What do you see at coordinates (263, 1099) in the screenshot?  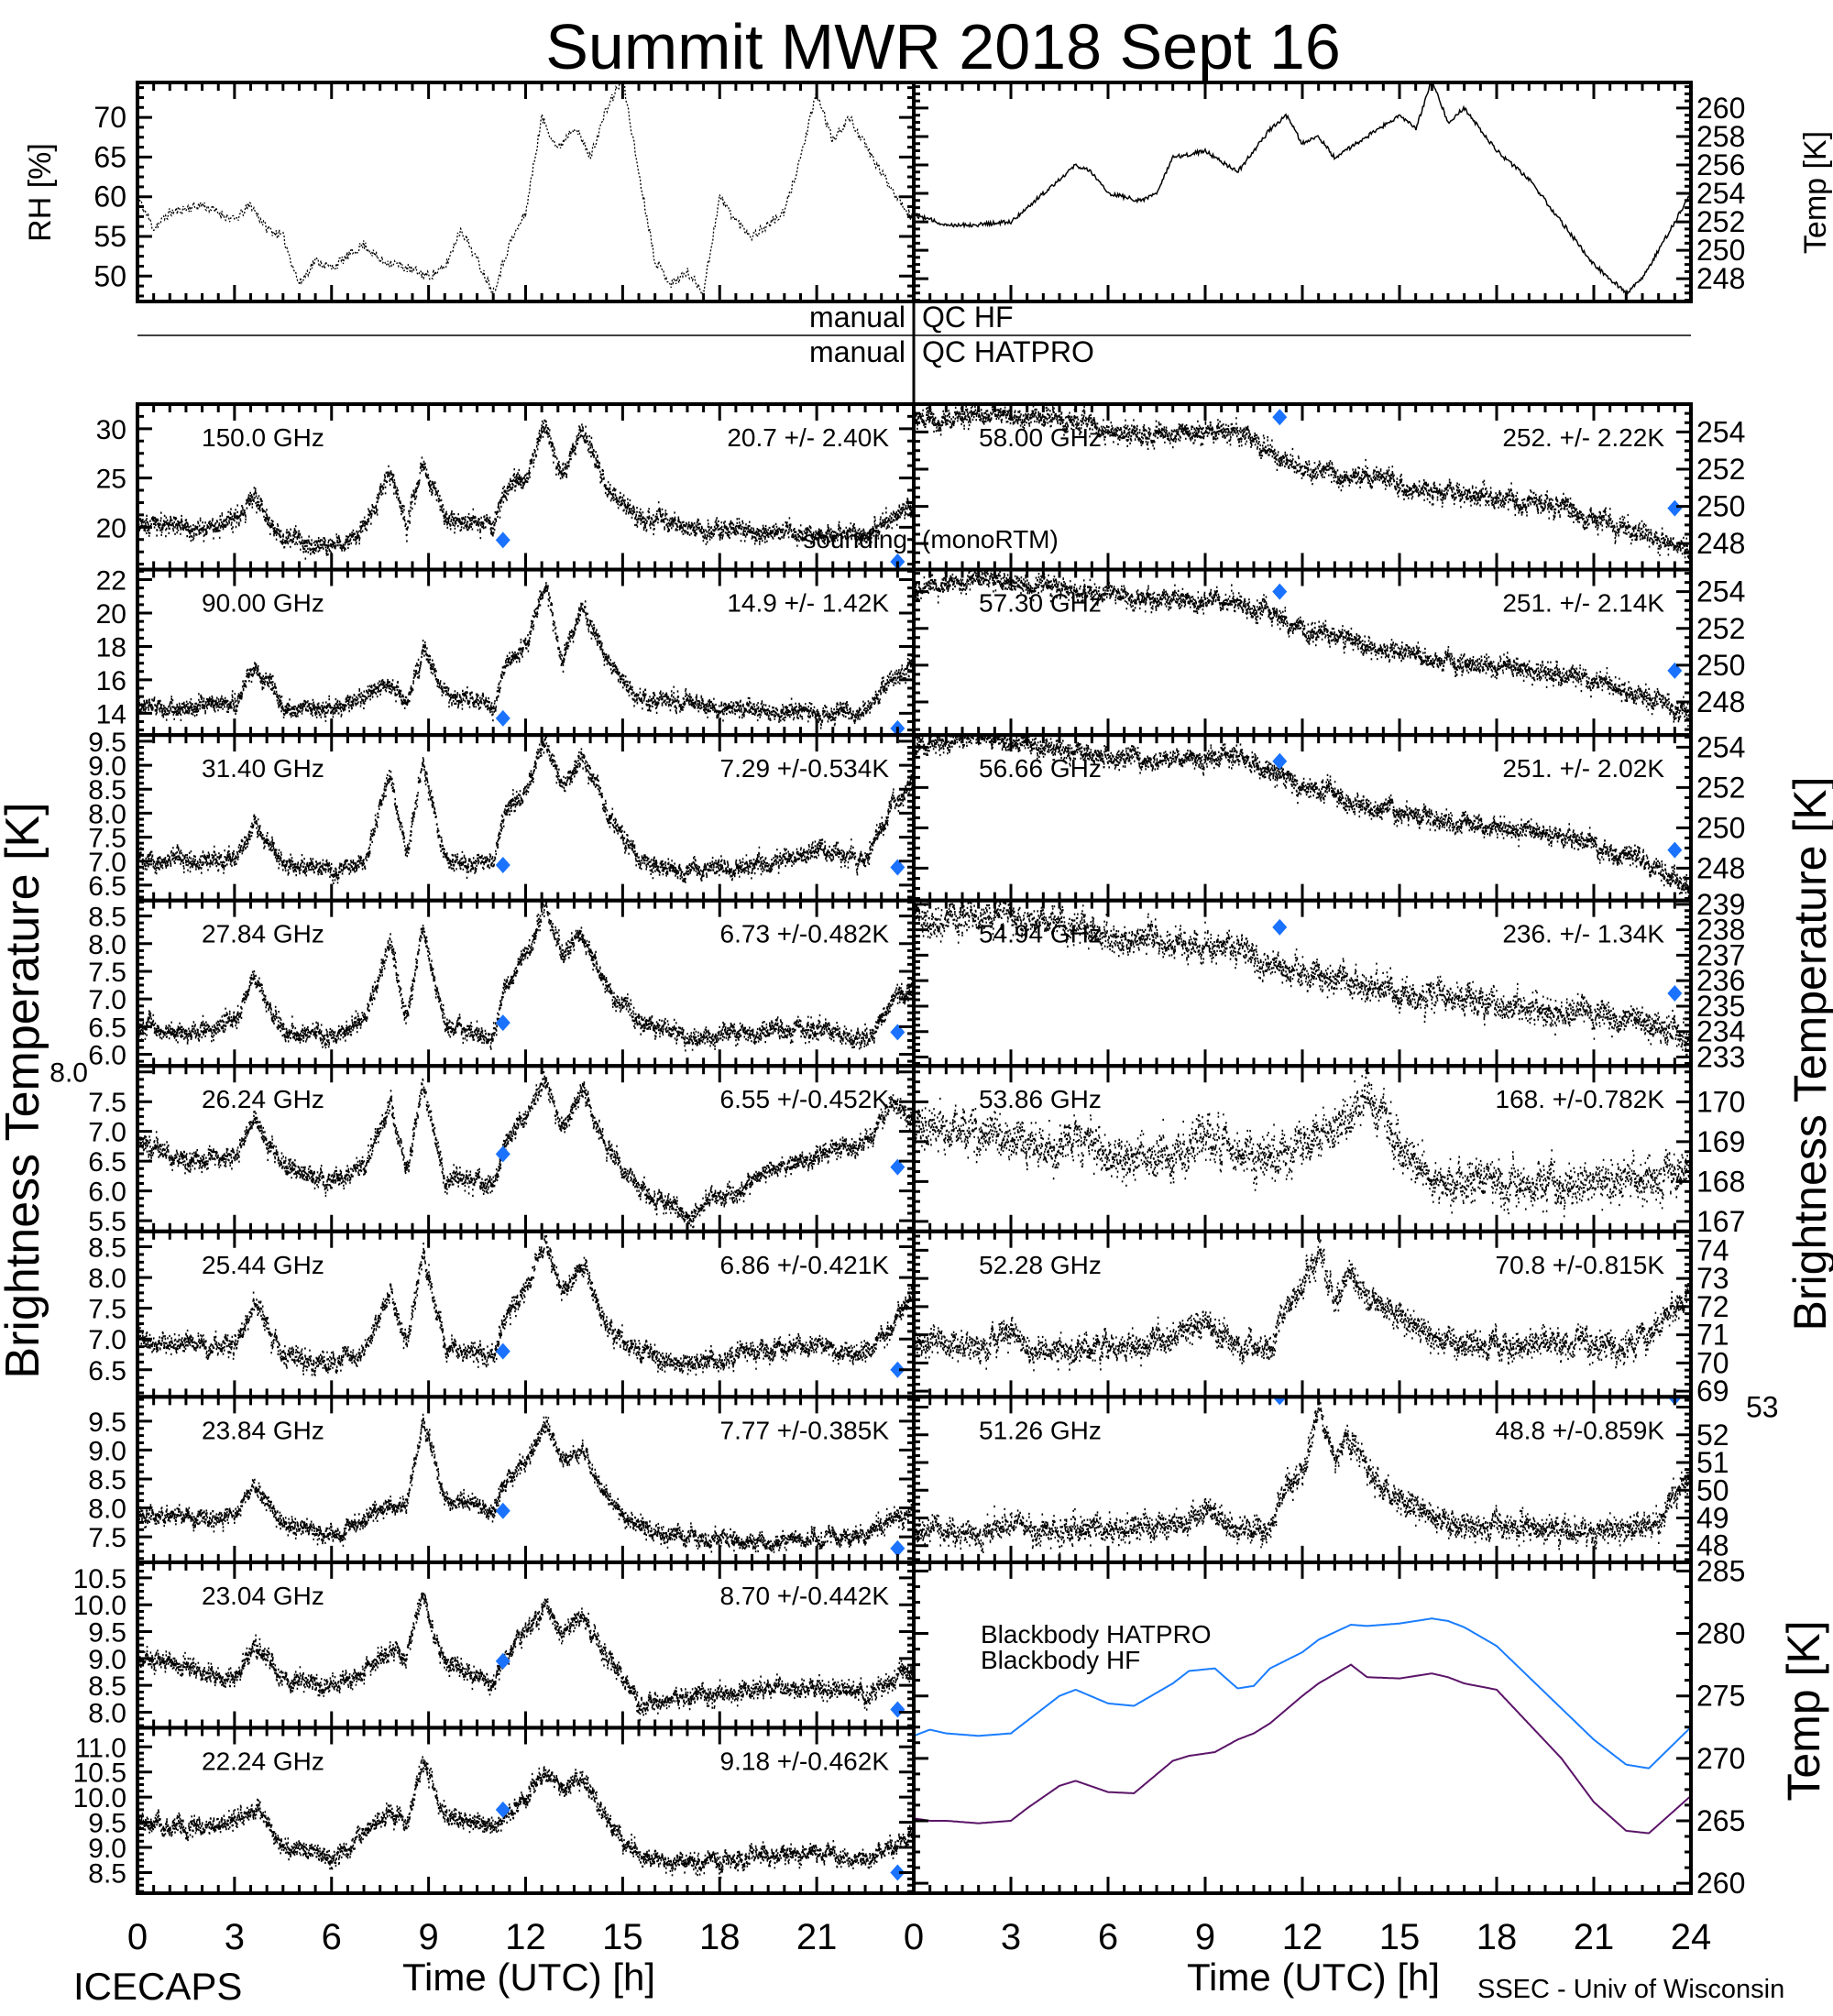 I see `frequency-label: 26.24 GHz` at bounding box center [263, 1099].